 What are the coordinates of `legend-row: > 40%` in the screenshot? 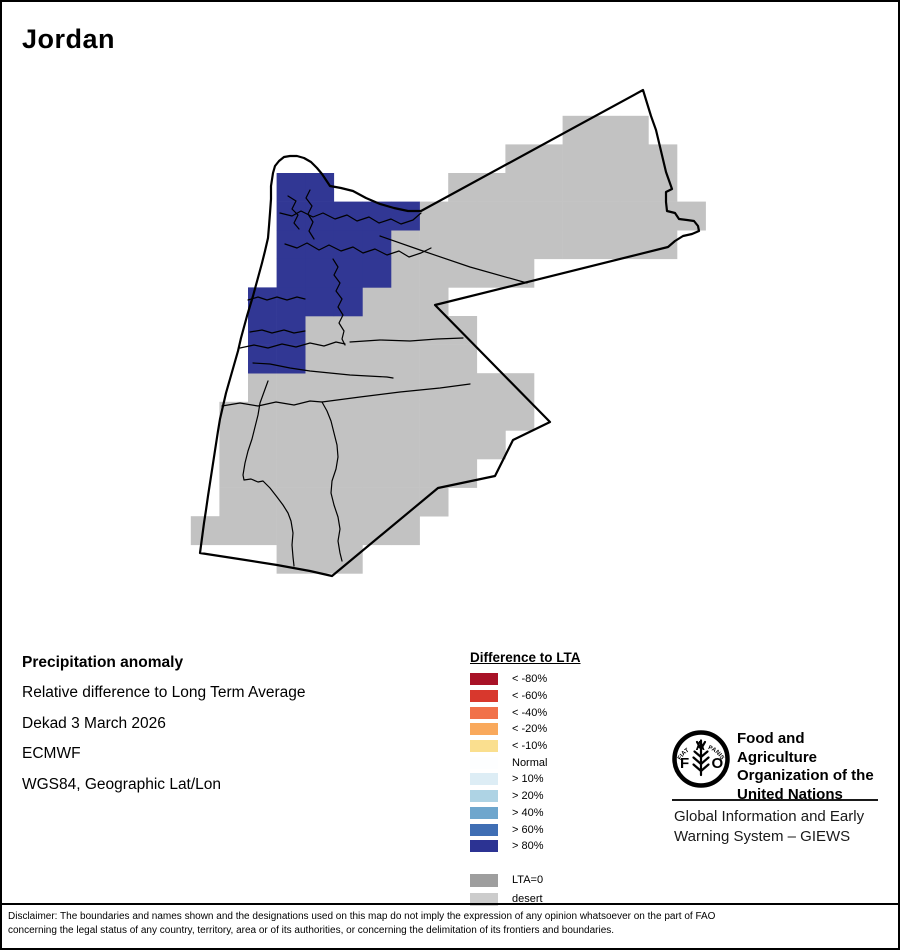 It's located at (540, 813).